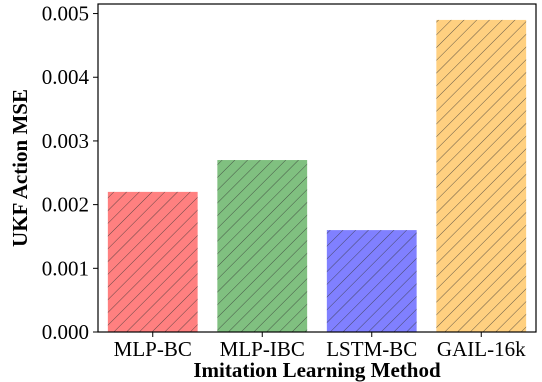 The height and width of the screenshot is (382, 542). Describe the element at coordinates (65, 268) in the screenshot. I see `y-tick-label: 0.001` at that location.